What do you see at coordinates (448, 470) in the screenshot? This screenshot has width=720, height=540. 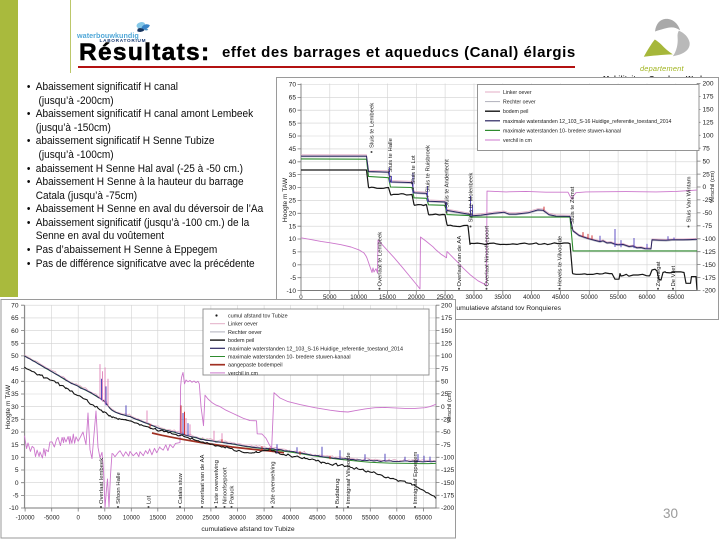 I see `svg-text: -125` at bounding box center [448, 470].